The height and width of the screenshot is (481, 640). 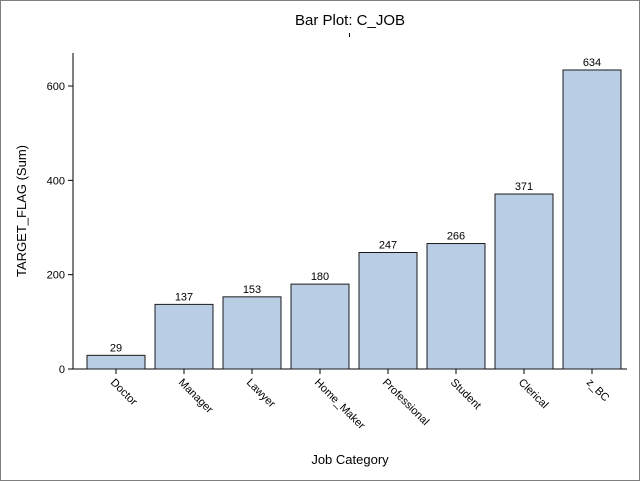 What do you see at coordinates (261, 394) in the screenshot?
I see `x-tick-label: Lawyer` at bounding box center [261, 394].